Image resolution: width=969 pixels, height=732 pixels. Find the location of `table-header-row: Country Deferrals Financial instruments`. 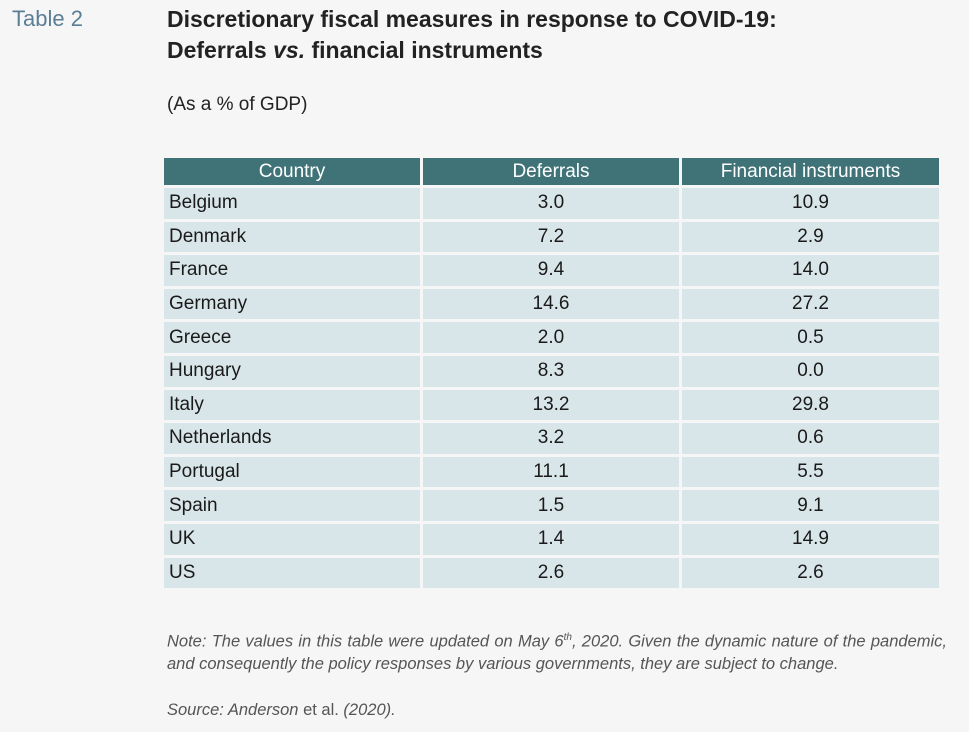

table-header-row: Country Deferrals Financial instruments is located at coordinates (551, 171).